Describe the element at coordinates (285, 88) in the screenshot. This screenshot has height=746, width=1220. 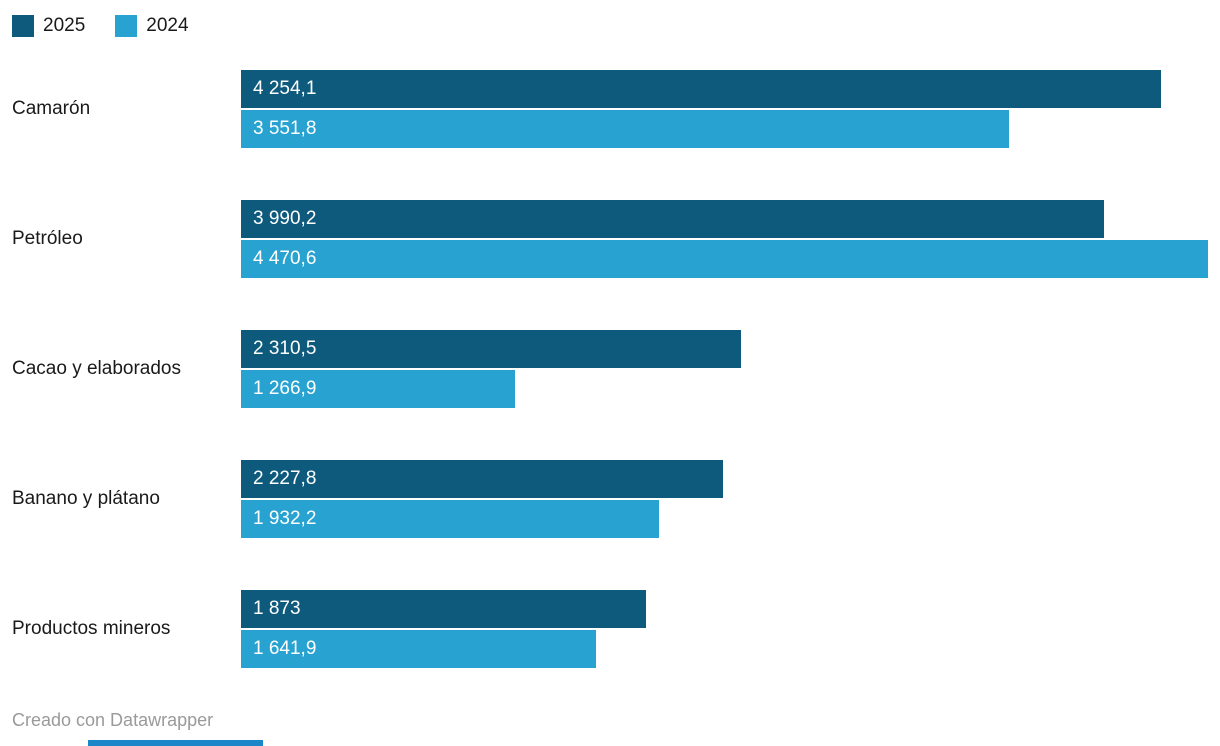
I see `bar-value-label: 4 254,1` at that location.